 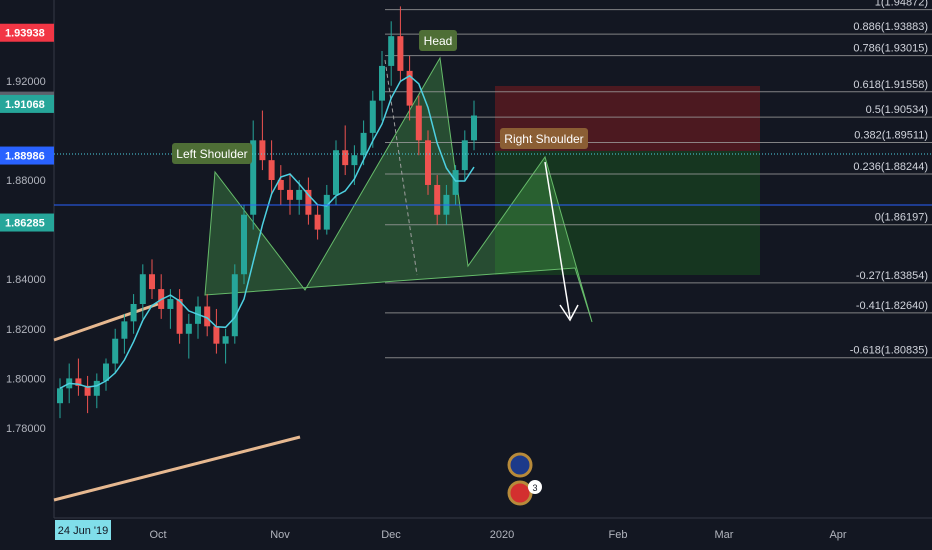 I want to click on channel-upper-line, so click(x=106, y=322).